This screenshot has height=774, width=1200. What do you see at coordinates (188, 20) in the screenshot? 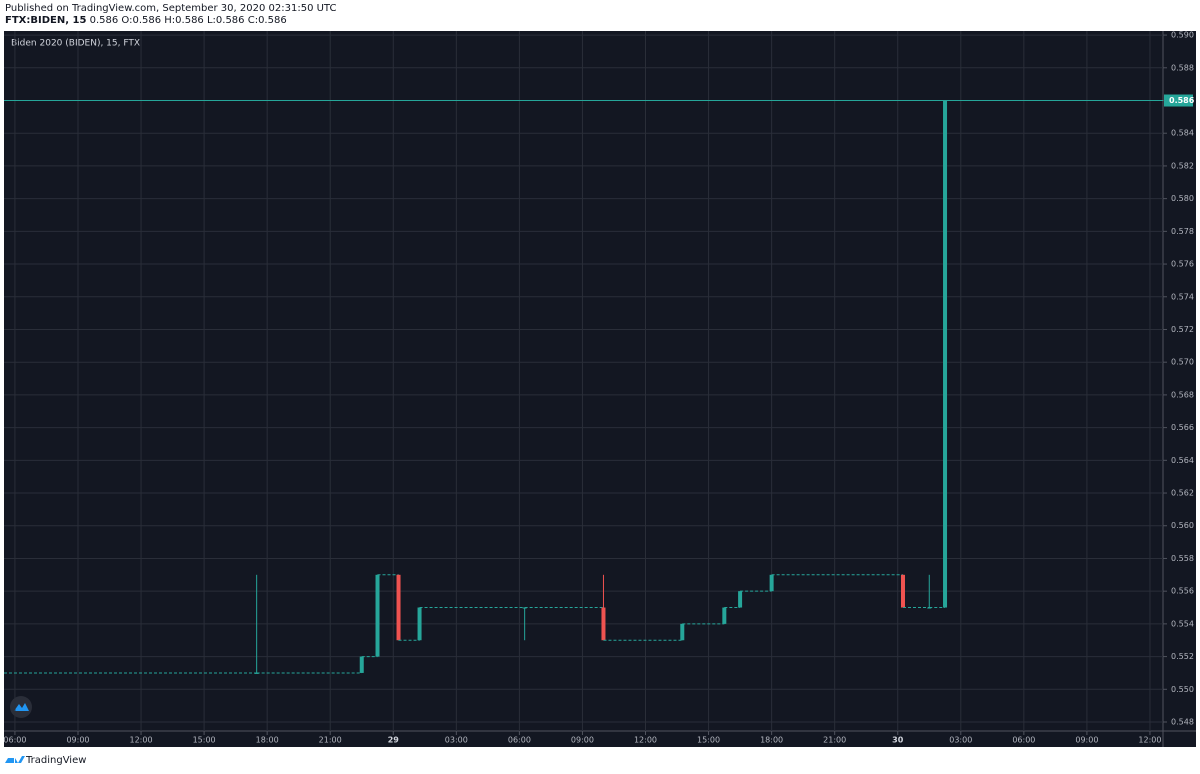
I see `ohlc: 0.586 O:0.586 H:0.586 L:0.586 C:0.586` at bounding box center [188, 20].